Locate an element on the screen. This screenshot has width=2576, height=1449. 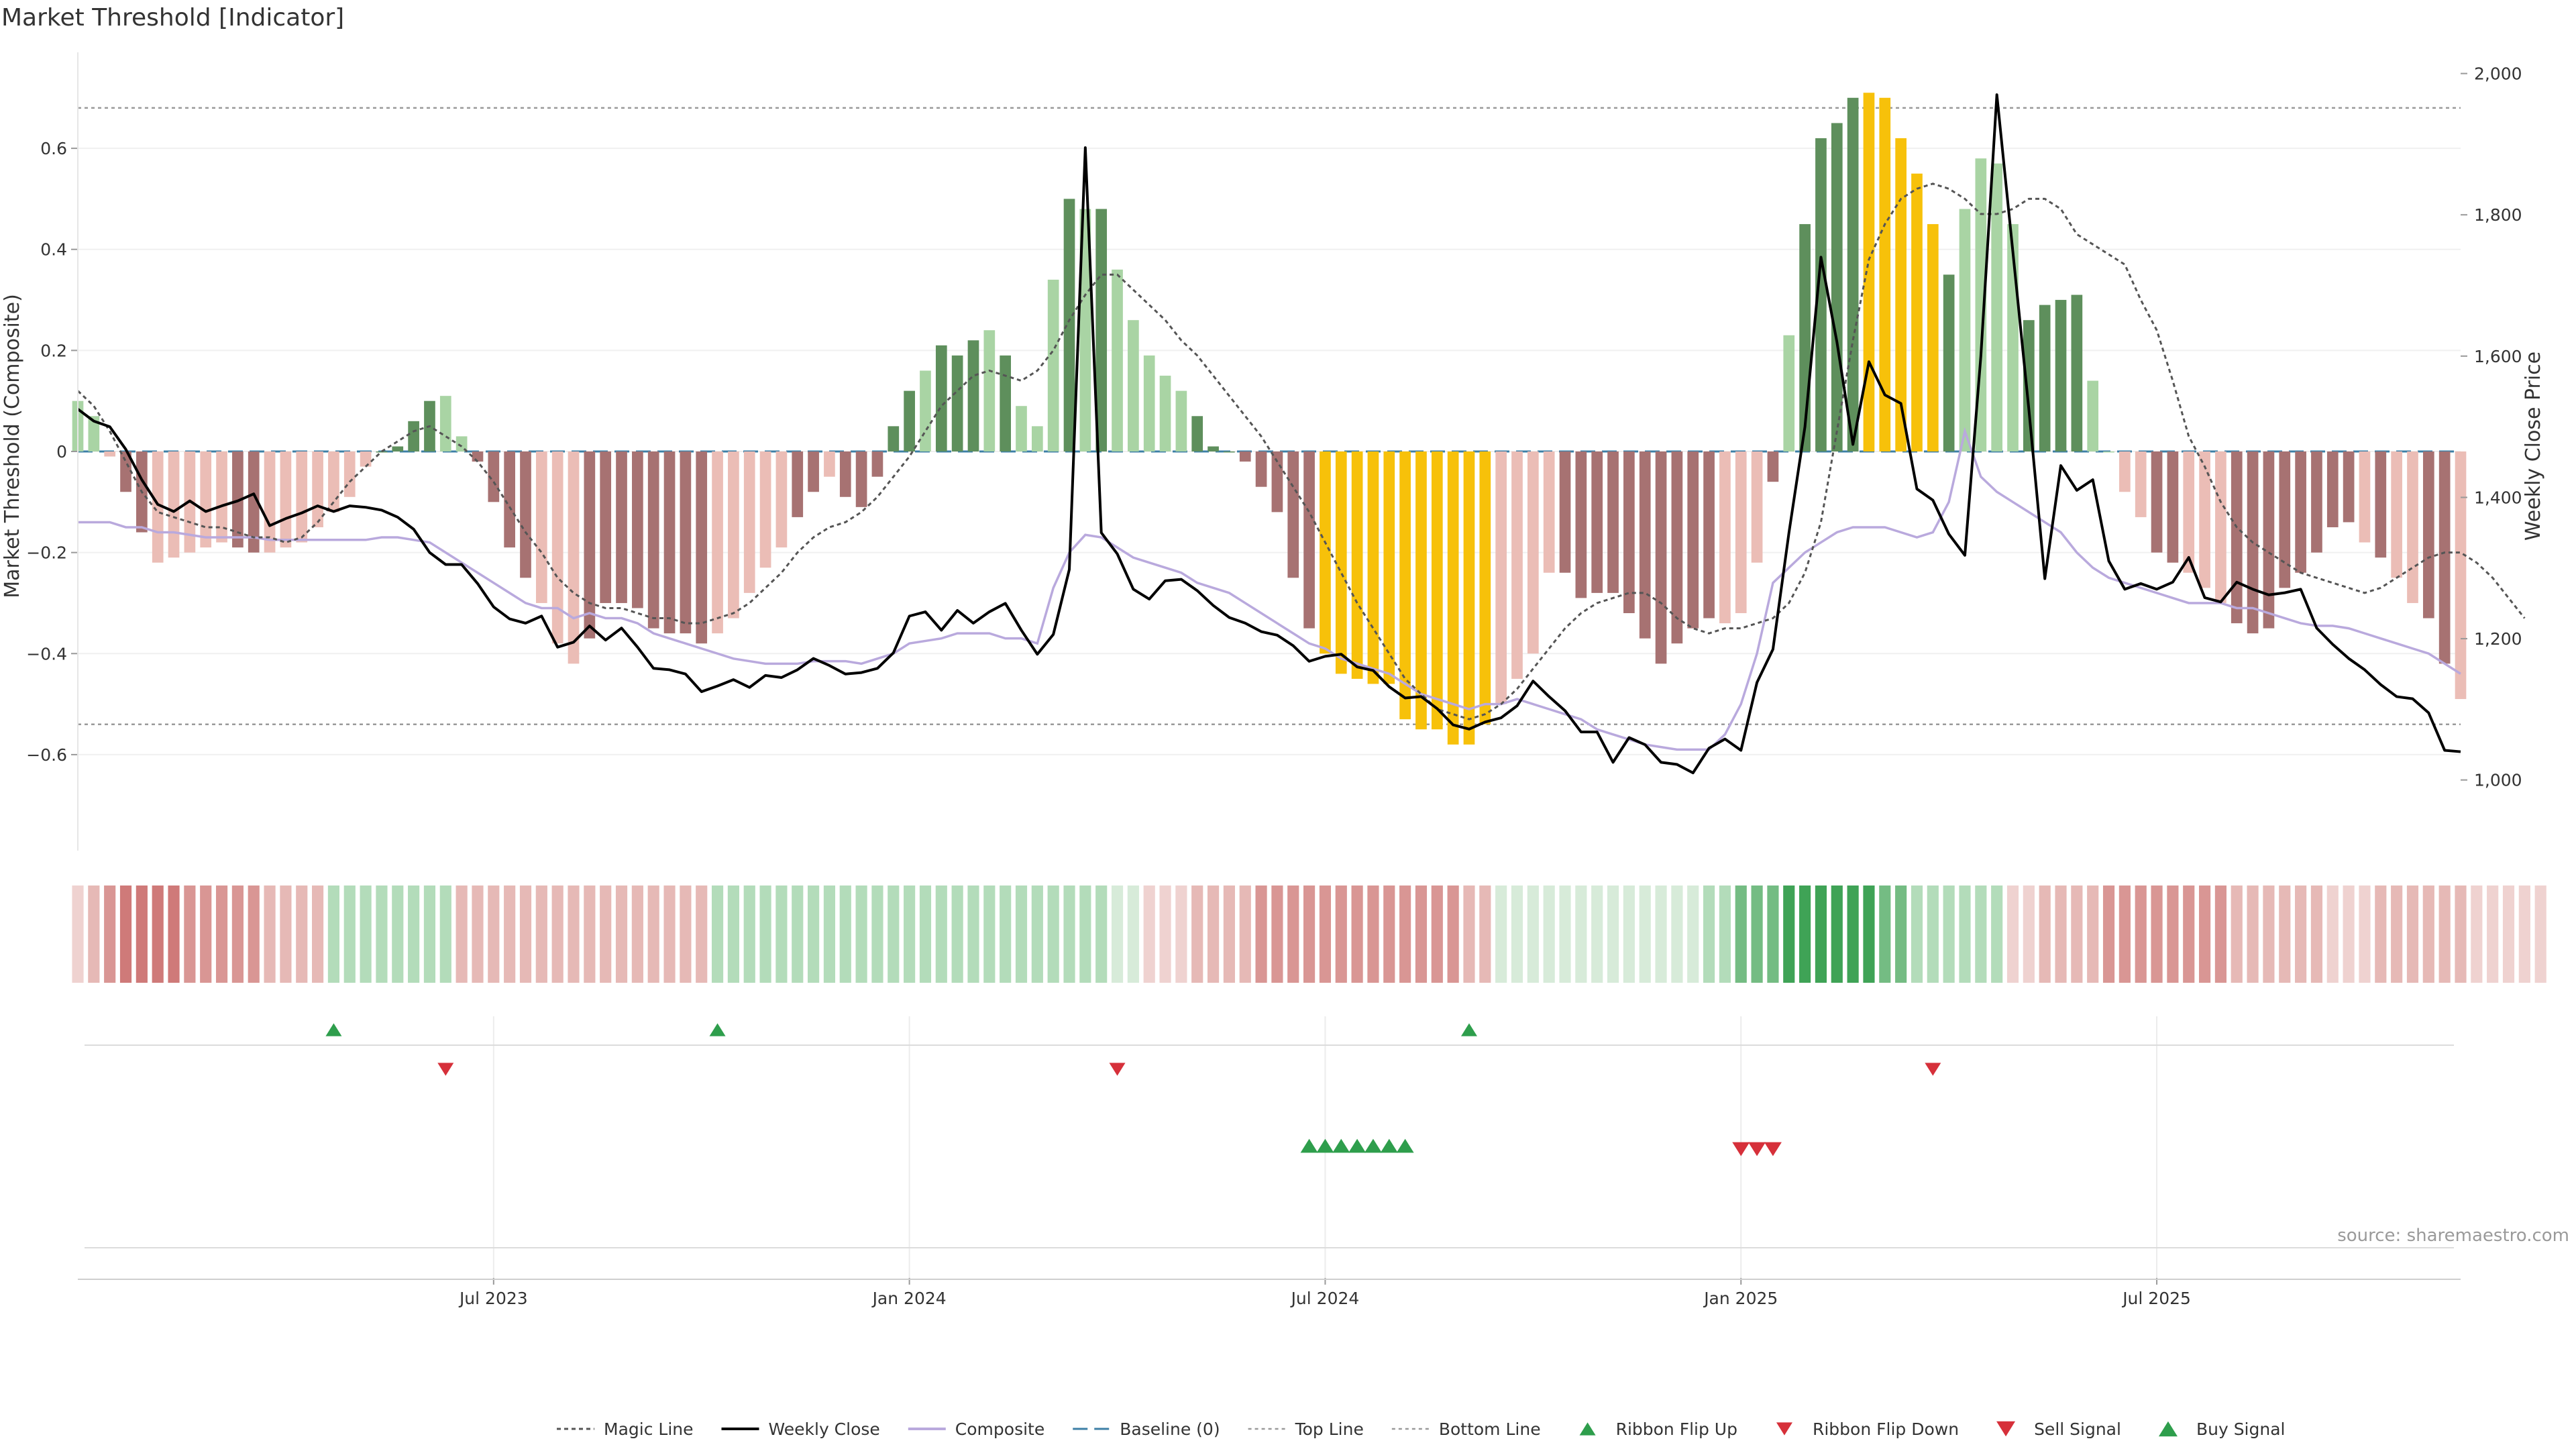
y-left-tick-label: 0.2 is located at coordinates (53, 350).